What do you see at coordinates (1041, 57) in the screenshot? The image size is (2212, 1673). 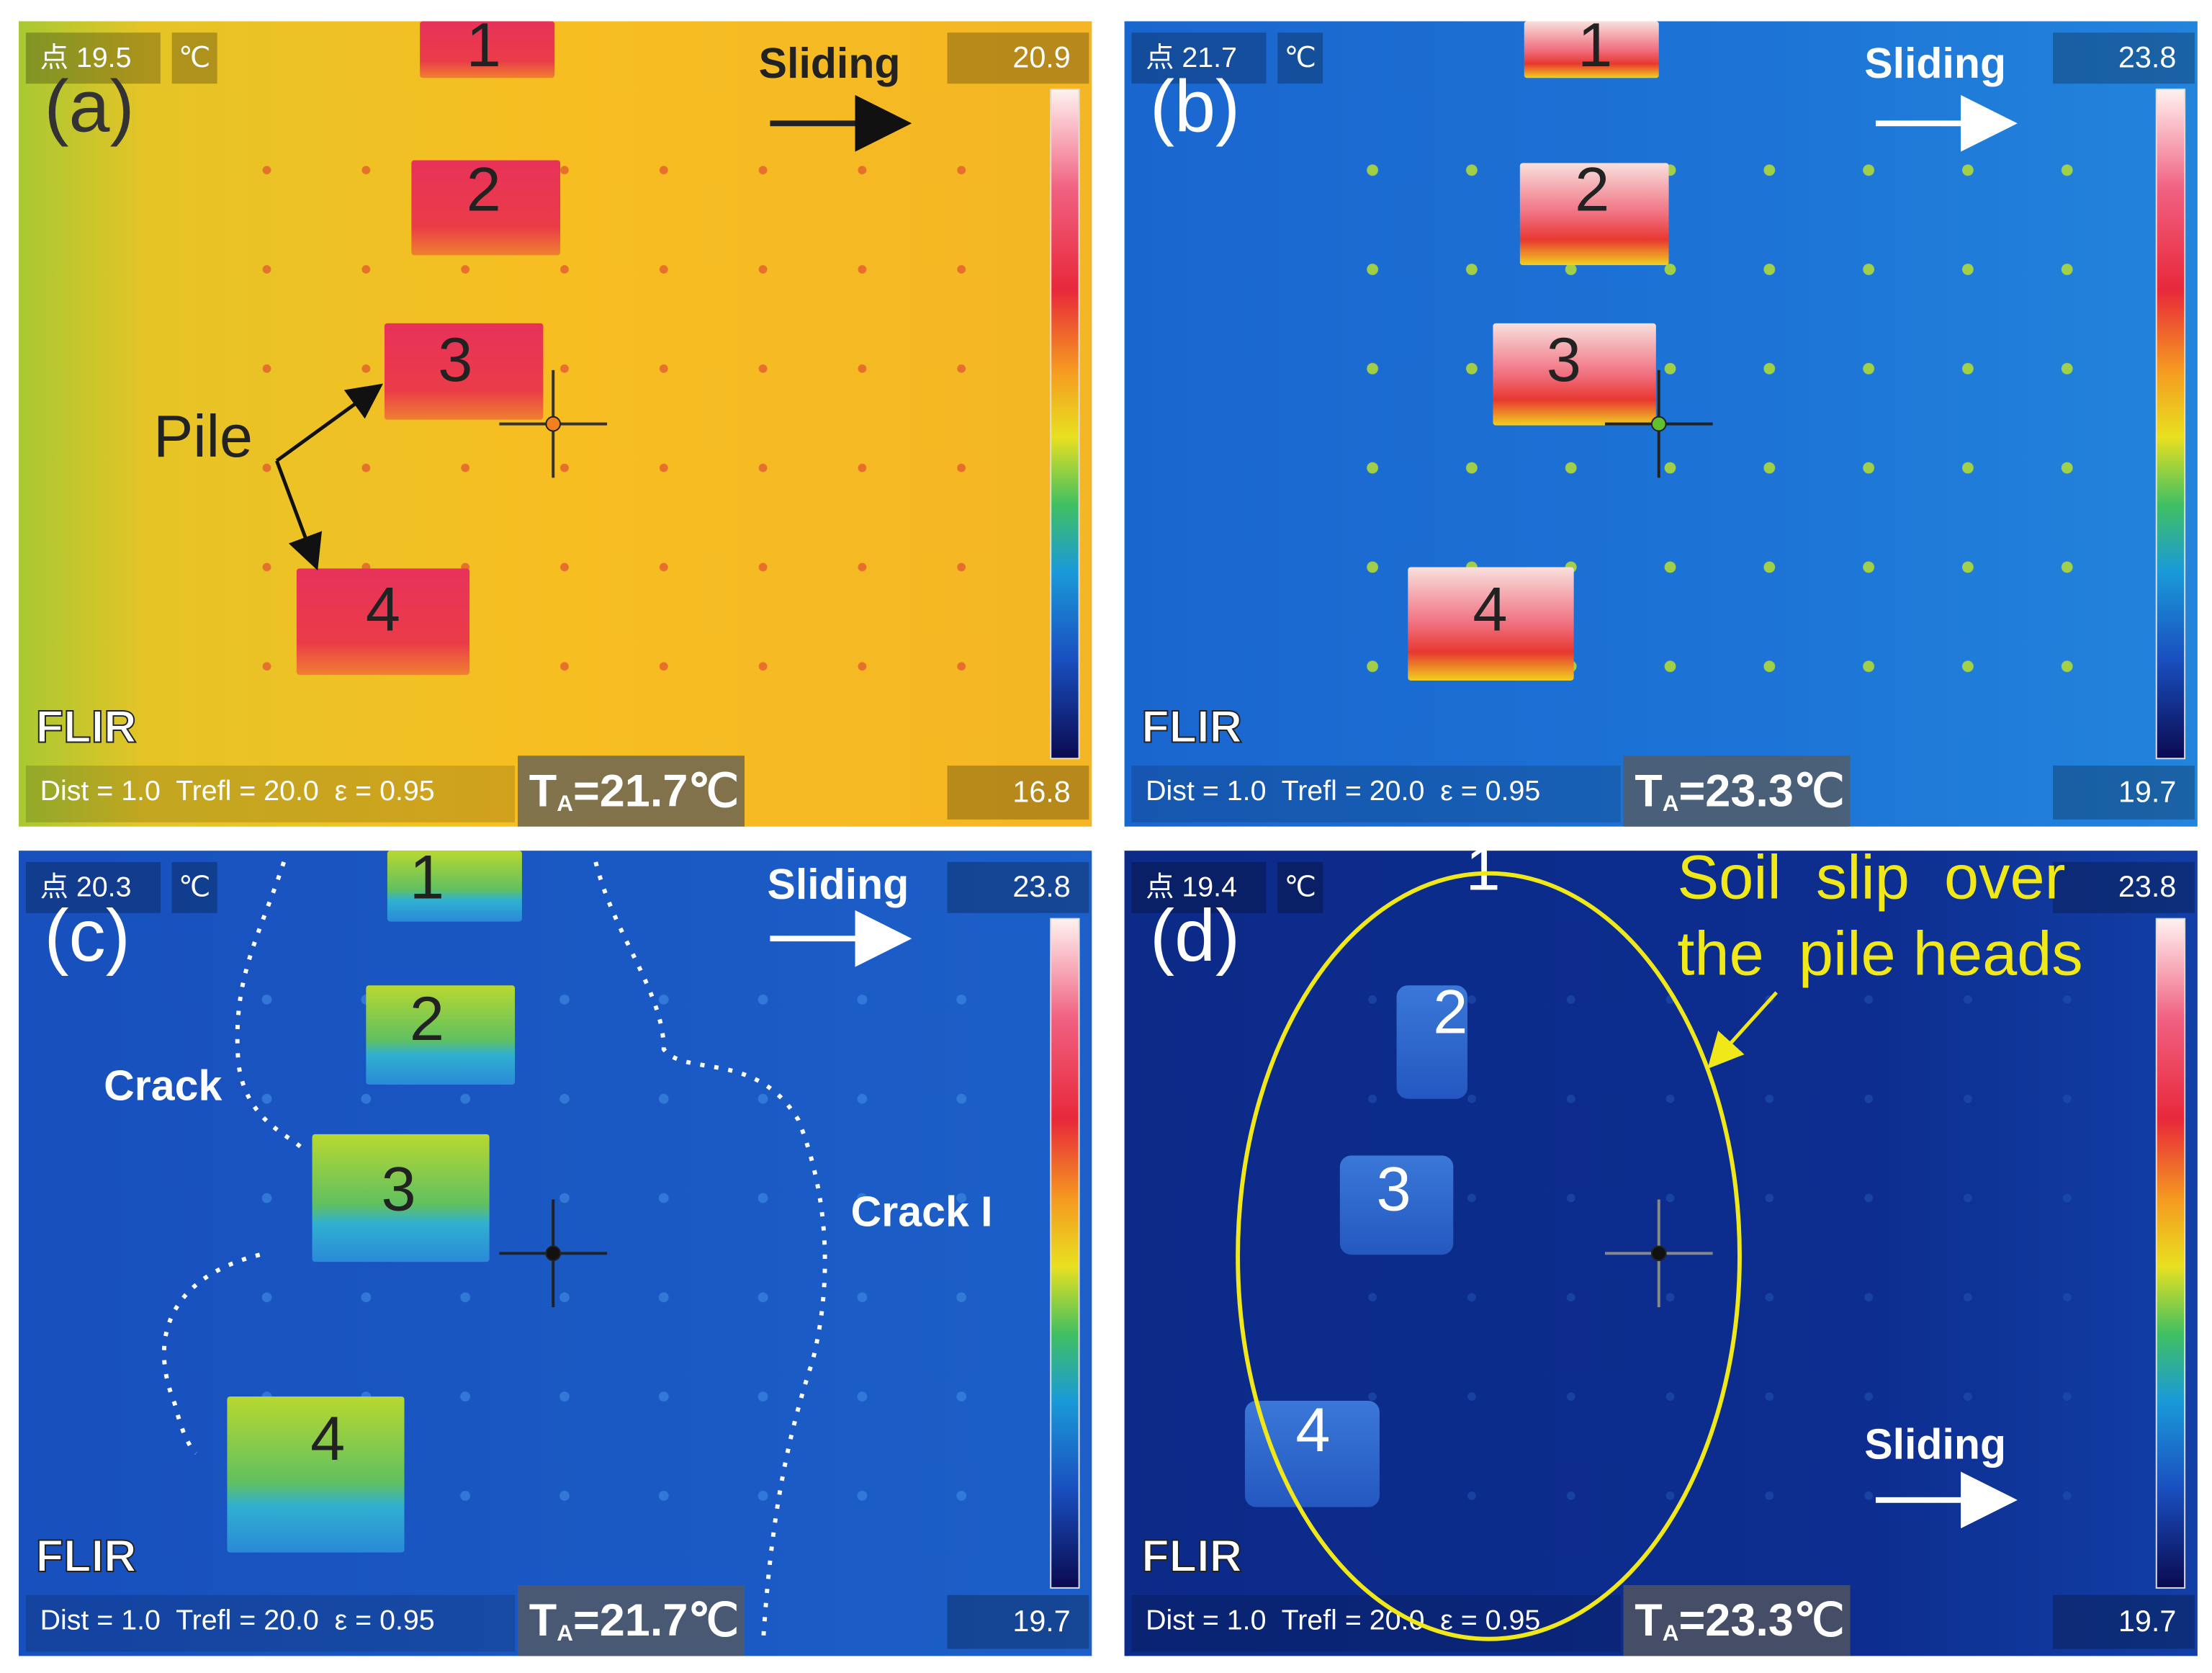 I see `scale-max: 20.9` at bounding box center [1041, 57].